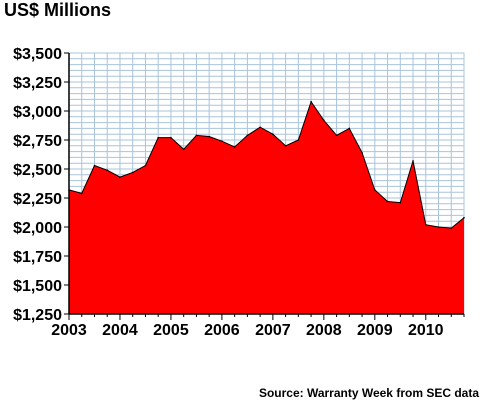  Describe the element at coordinates (368, 393) in the screenshot. I see `chart-source: Source: Warranty Week from SEC data` at that location.